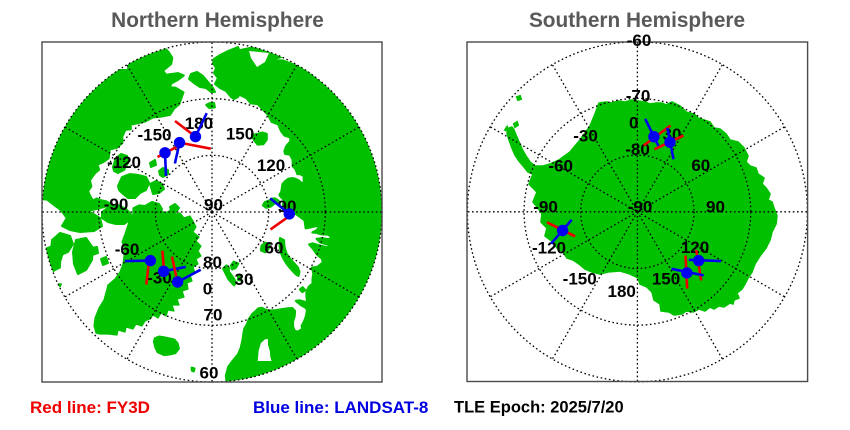  What do you see at coordinates (244, 279) in the screenshot?
I see `svg-text: 30` at bounding box center [244, 279].